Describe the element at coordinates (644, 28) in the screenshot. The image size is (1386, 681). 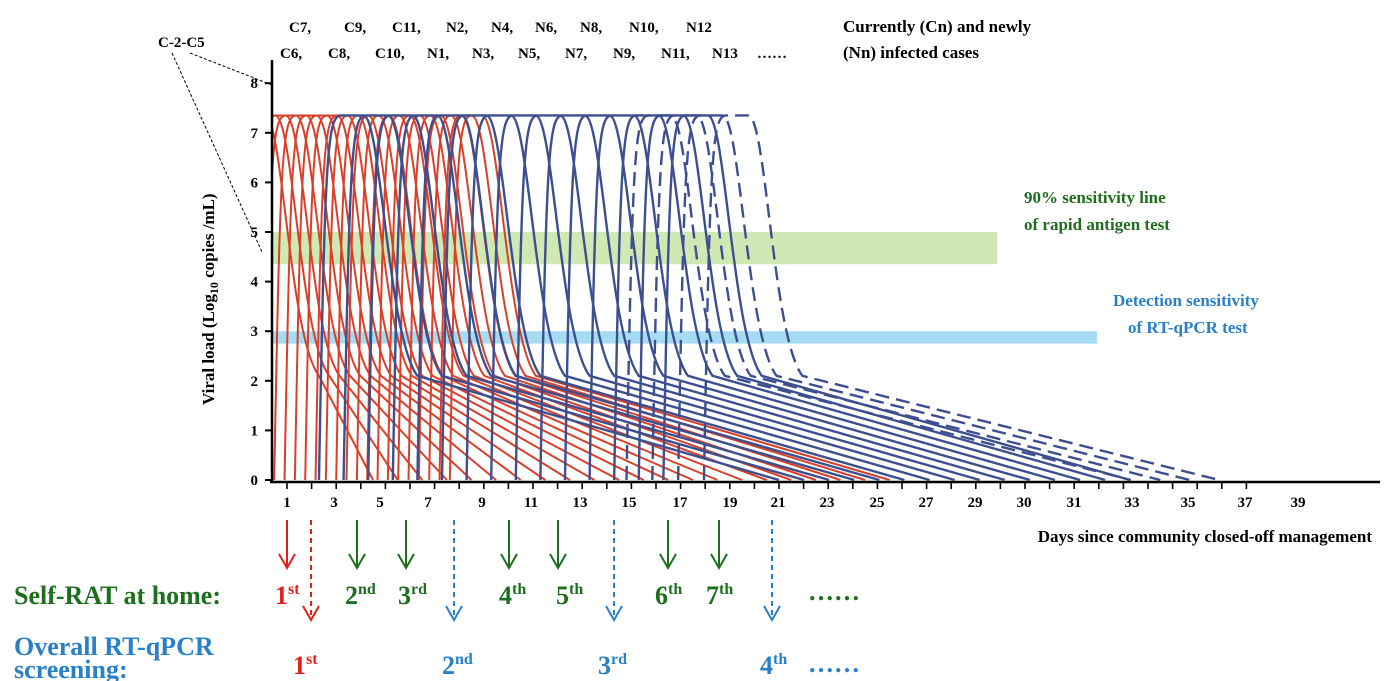
I see `curve-label-top: N10,` at that location.